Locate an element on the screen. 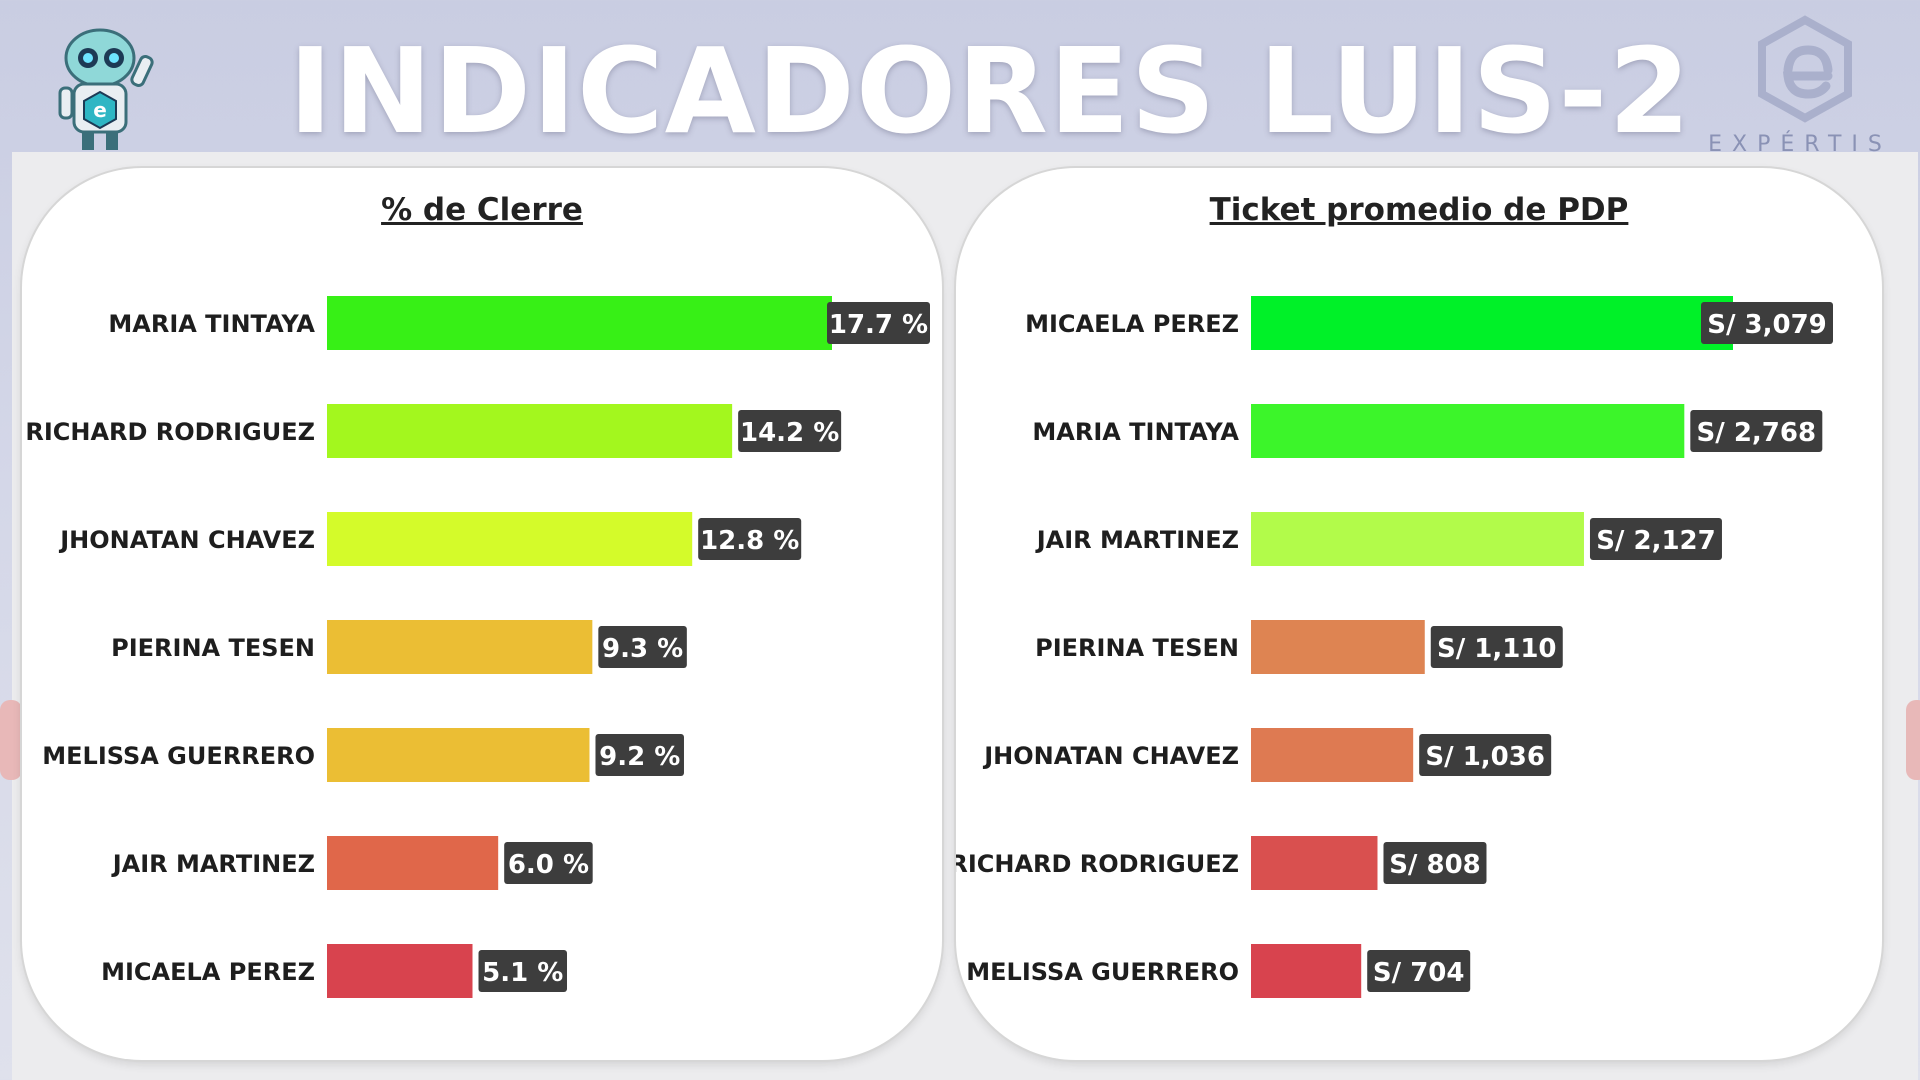  data-label: 12.8 % is located at coordinates (749, 541).